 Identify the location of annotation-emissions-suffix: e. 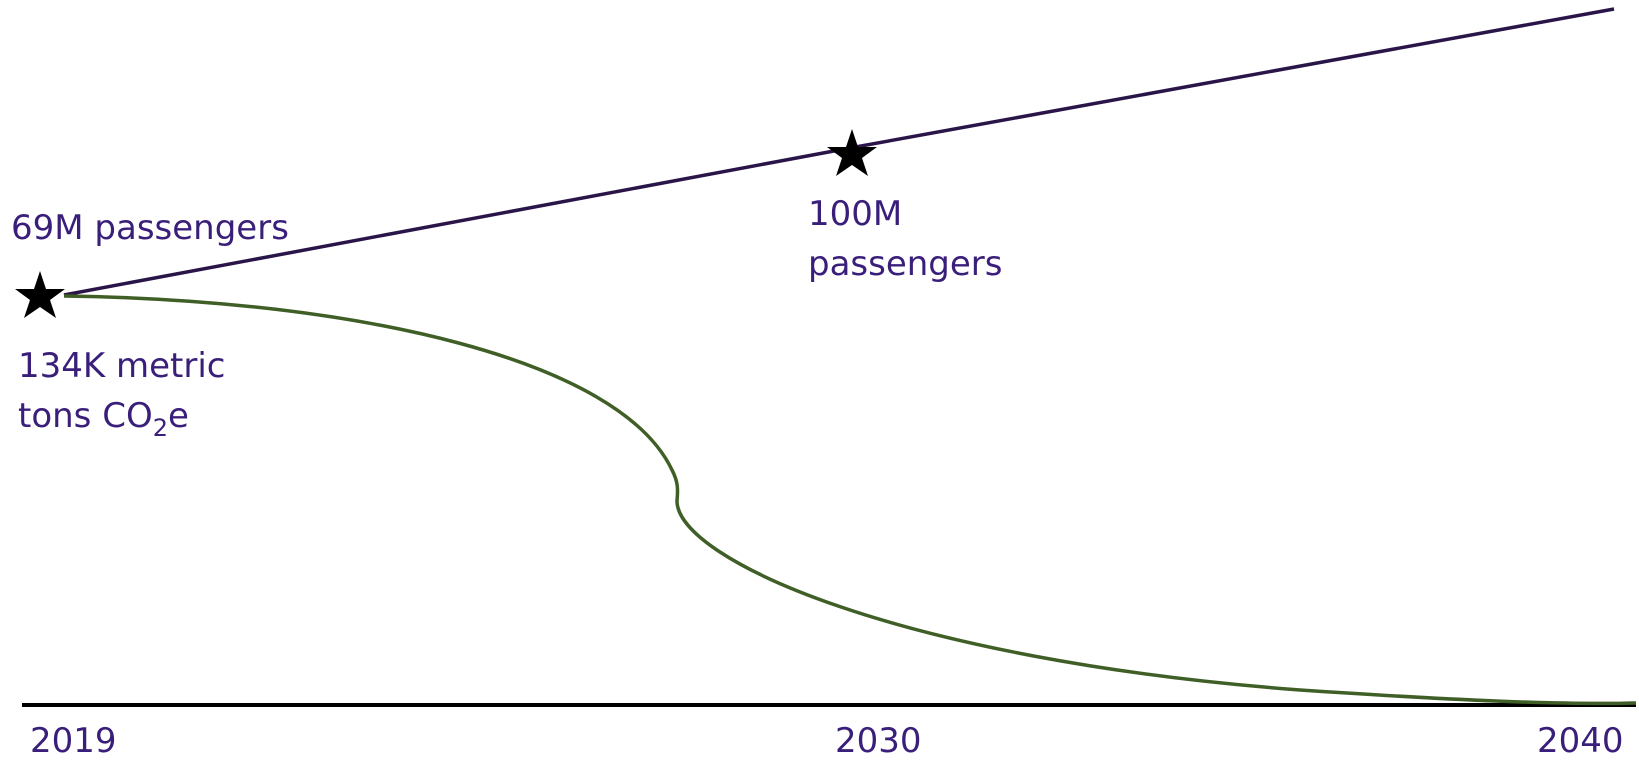
(178, 416).